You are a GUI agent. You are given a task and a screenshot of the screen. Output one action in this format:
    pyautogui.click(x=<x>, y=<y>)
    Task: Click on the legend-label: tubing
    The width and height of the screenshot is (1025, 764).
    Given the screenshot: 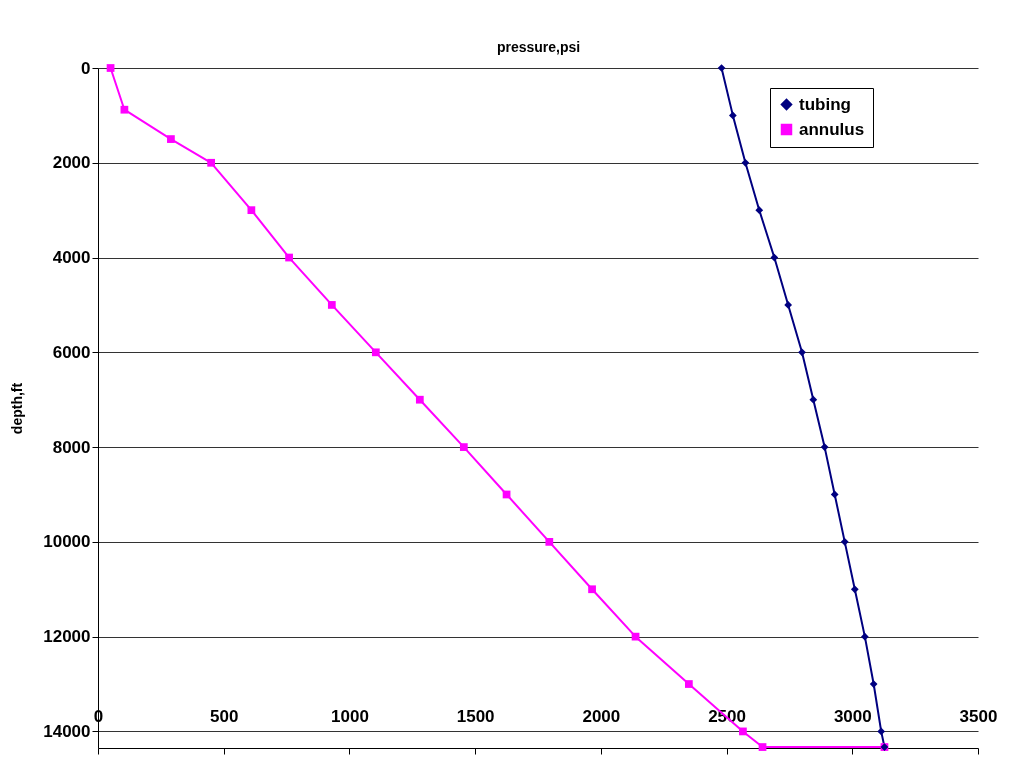 What is the action you would take?
    pyautogui.click(x=825, y=104)
    